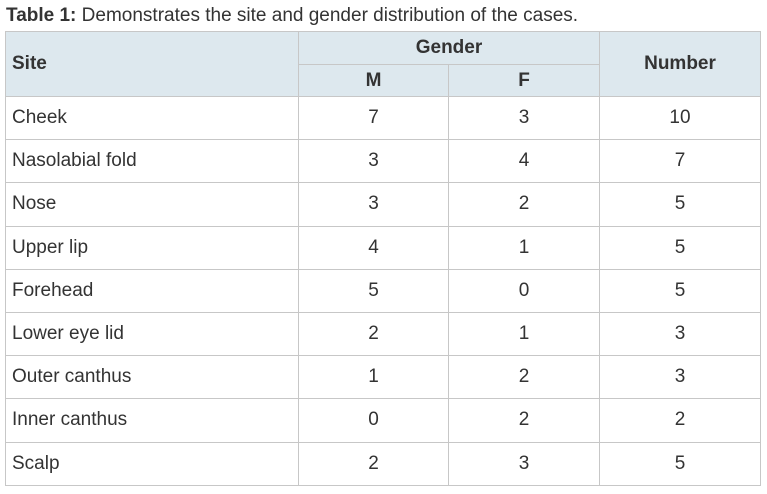  I want to click on cell-m: 0, so click(373, 420).